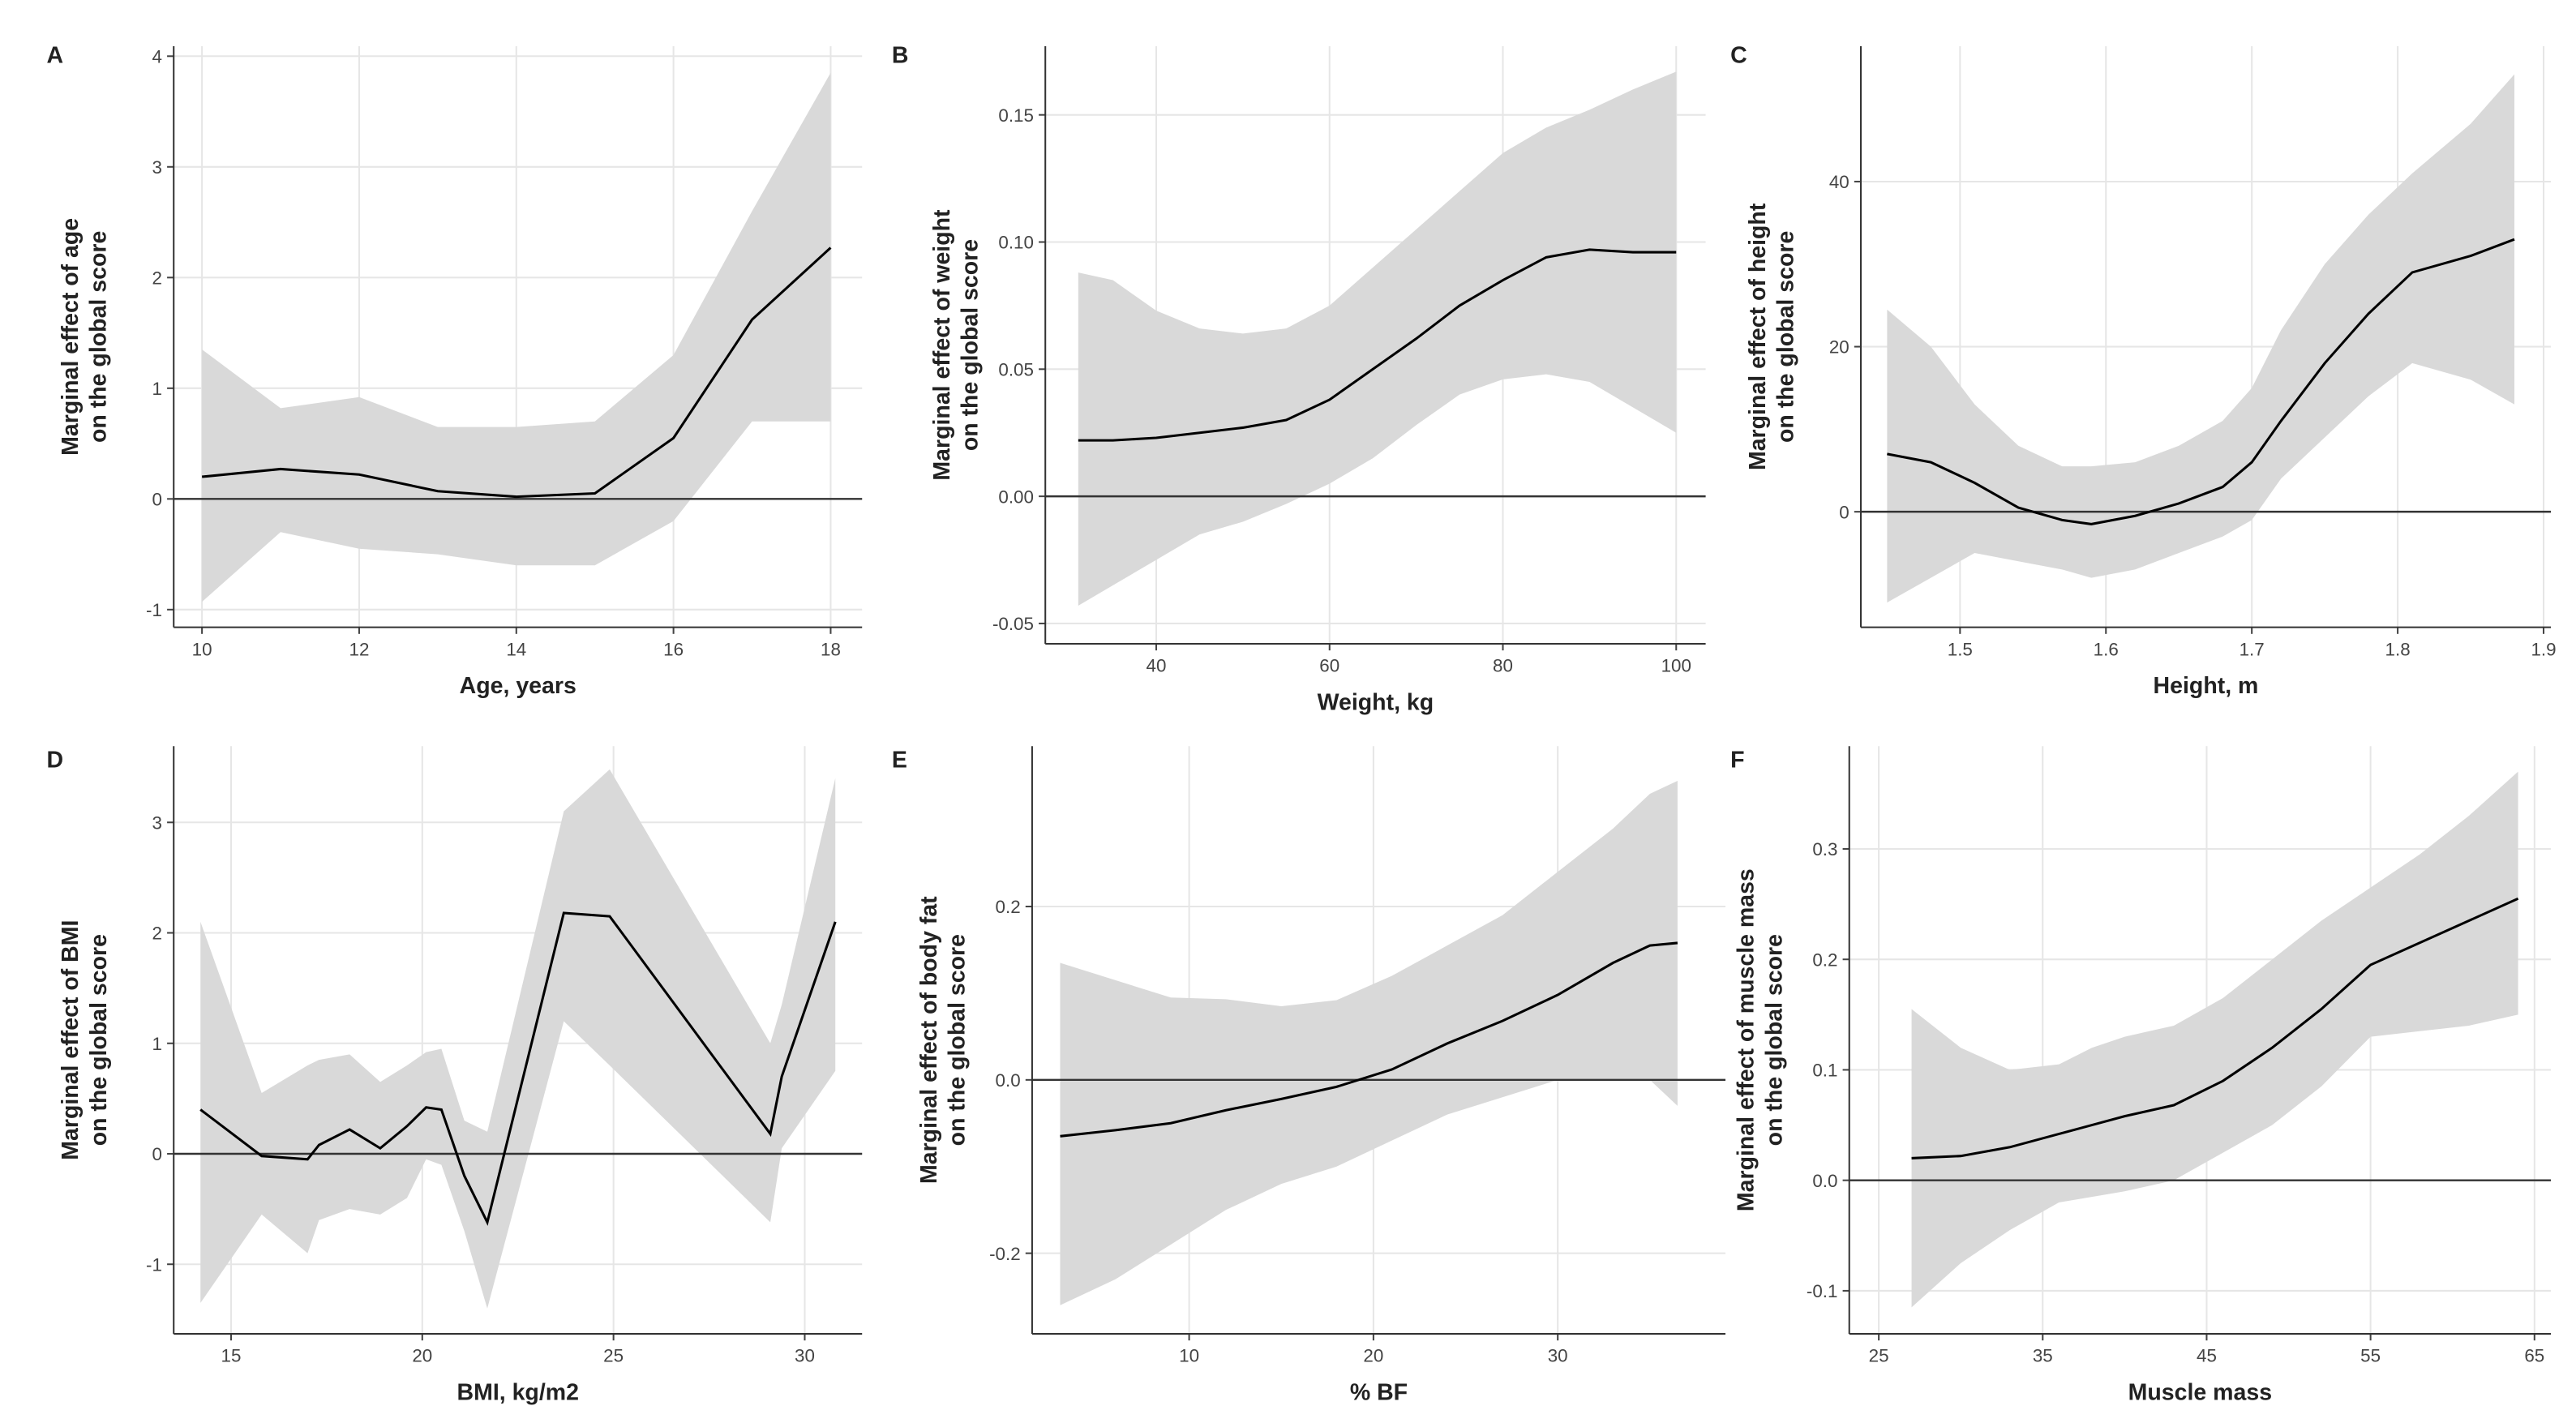  I want to click on x-axis-title: Height, m, so click(2206, 686).